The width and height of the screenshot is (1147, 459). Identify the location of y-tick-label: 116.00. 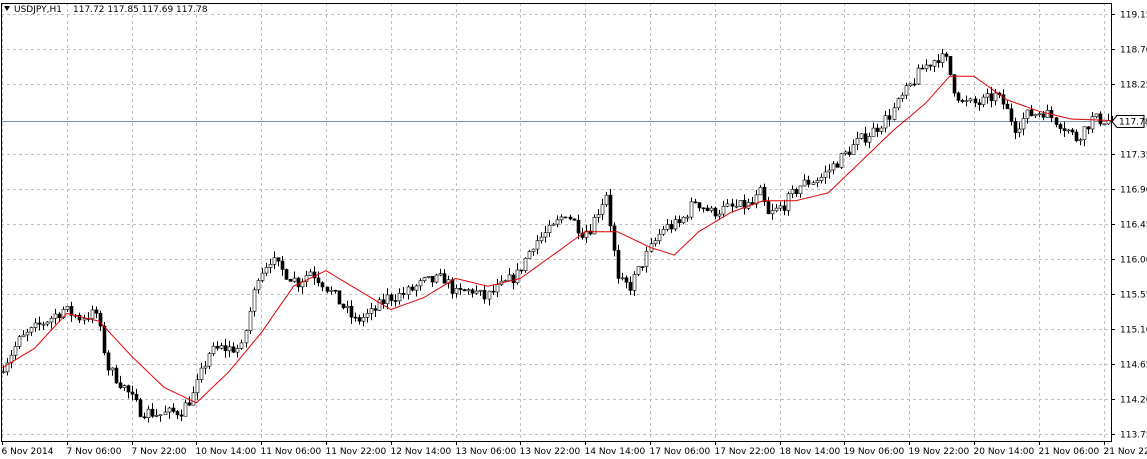
(1133, 261).